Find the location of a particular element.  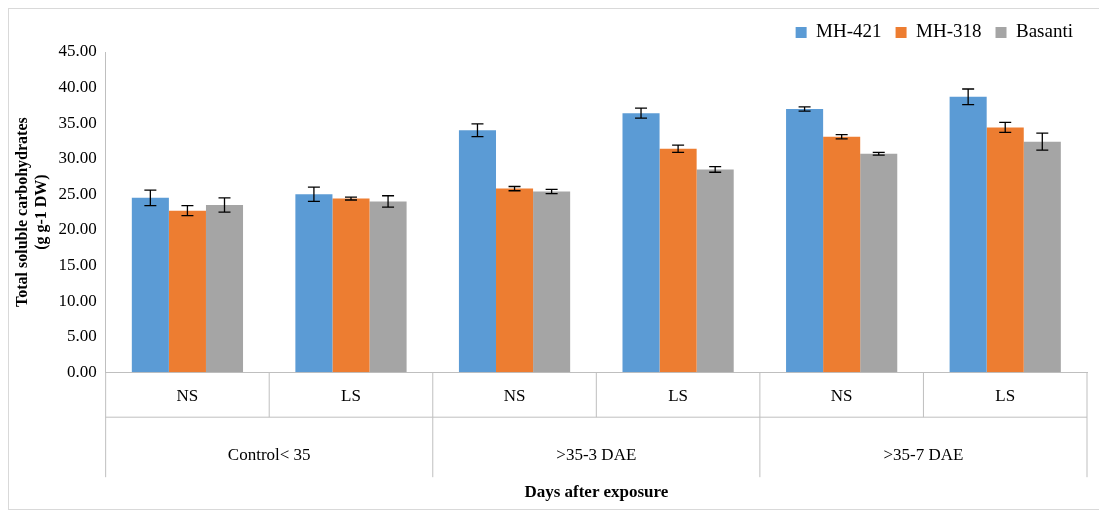

y-tick-label: 0.00 is located at coordinates (81, 371).